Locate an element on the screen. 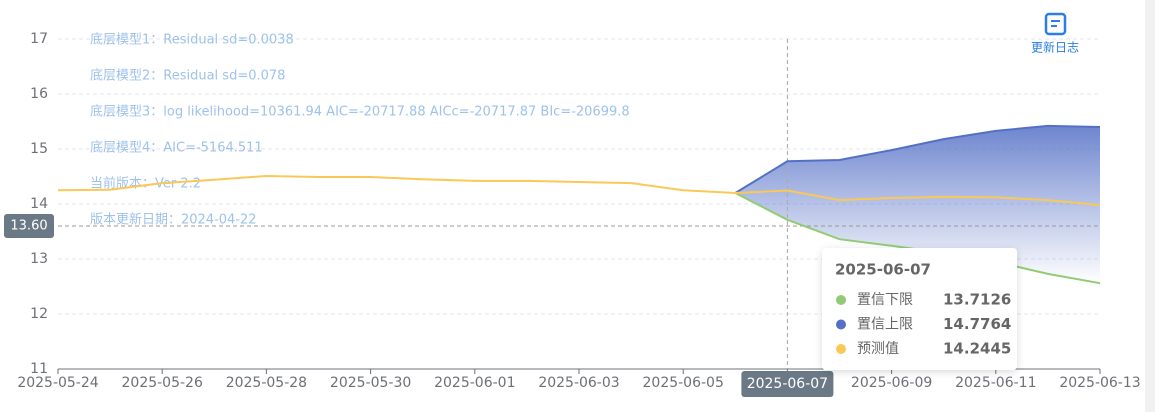  x-tick-label: 2025-06-11 is located at coordinates (995, 383).